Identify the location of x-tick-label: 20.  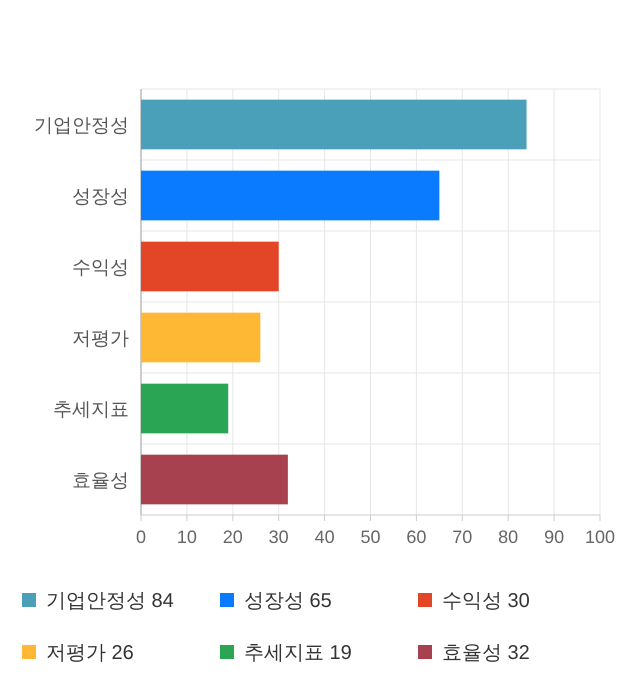
(232, 537).